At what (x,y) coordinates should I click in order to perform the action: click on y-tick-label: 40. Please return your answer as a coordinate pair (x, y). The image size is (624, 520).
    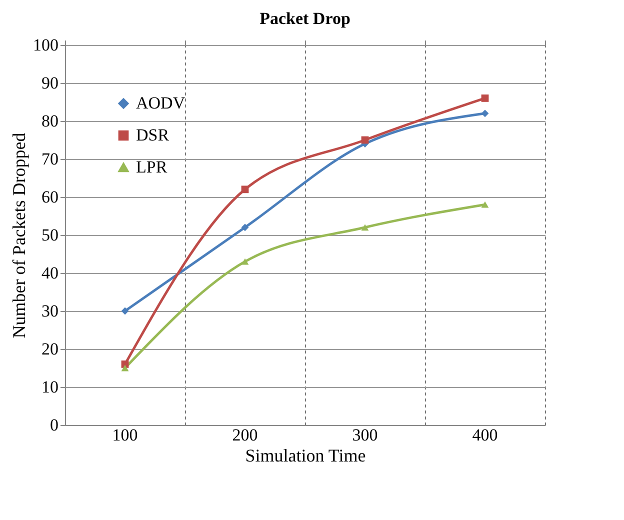
    Looking at the image, I should click on (50, 273).